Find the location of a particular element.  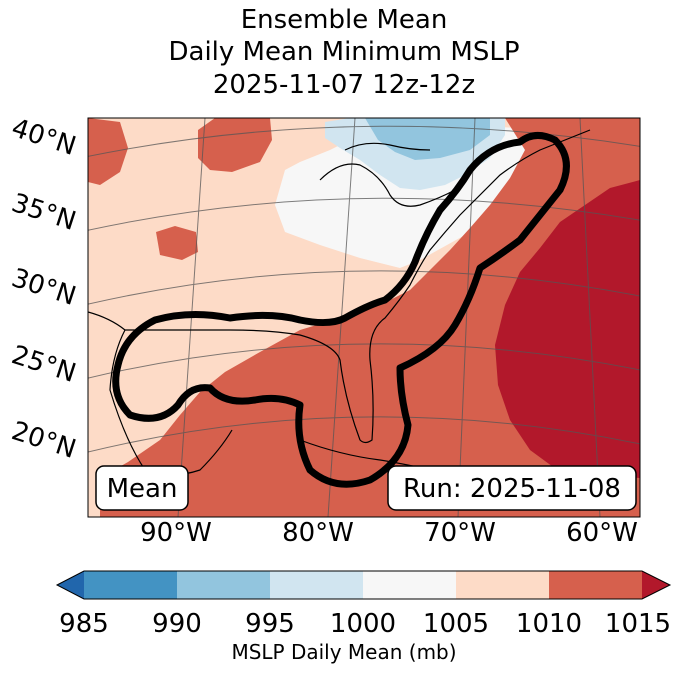

colorbar-tick-995: 995 is located at coordinates (270, 624).